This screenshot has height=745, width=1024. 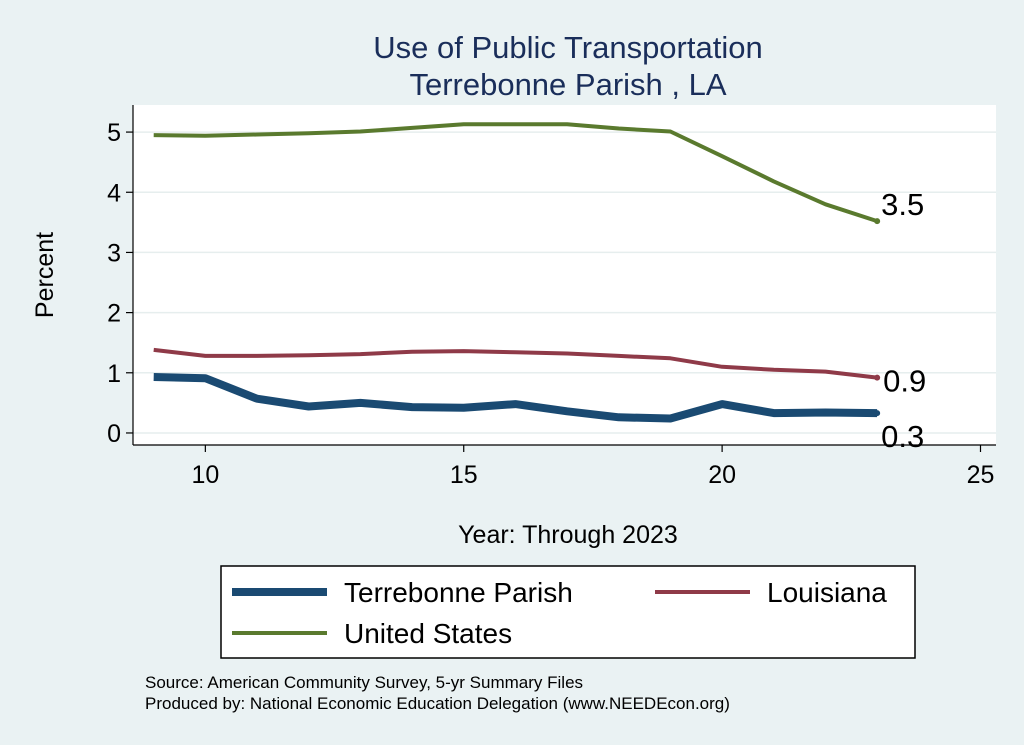 I want to click on chart-title: Use of Public Transportation, so click(x=567, y=47).